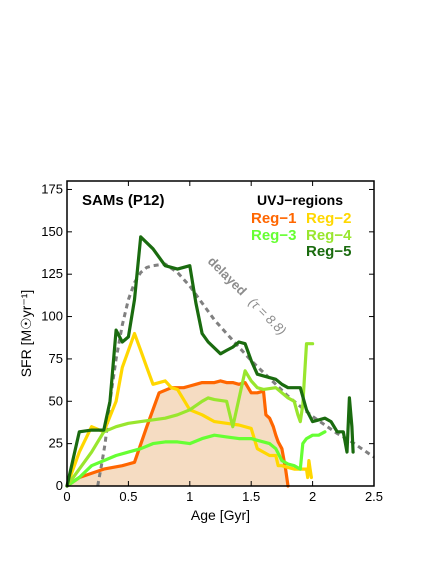  I want to click on legend-entry-reg-5: Reg−5, so click(328, 251).